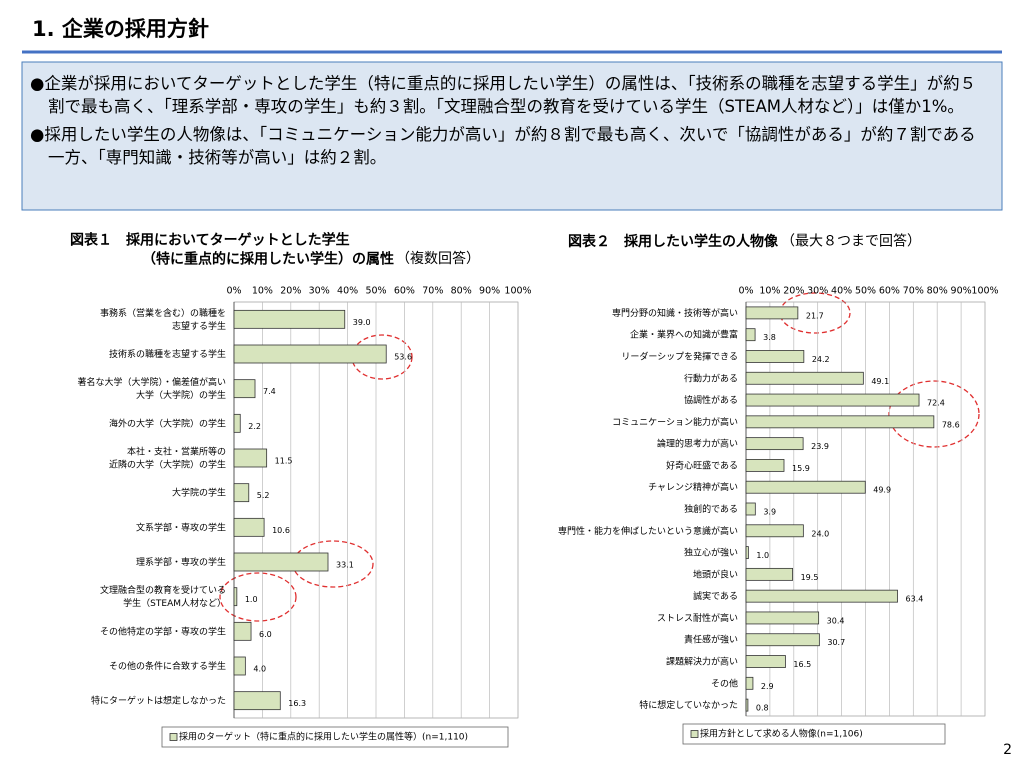 The height and width of the screenshot is (766, 1024). Describe the element at coordinates (715, 574) in the screenshot. I see `category-label: 地頭が良い` at that location.